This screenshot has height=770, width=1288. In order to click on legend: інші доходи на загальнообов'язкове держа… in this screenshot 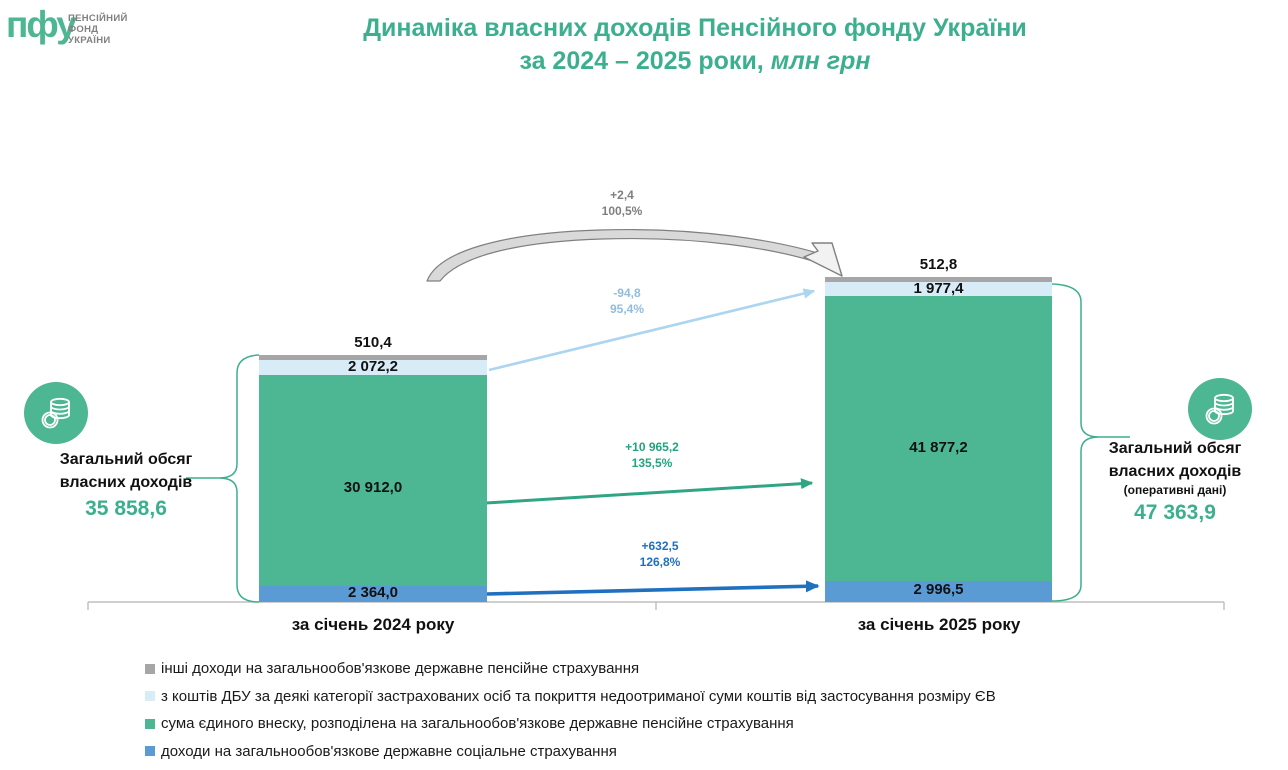, I will do `click(570, 710)`.